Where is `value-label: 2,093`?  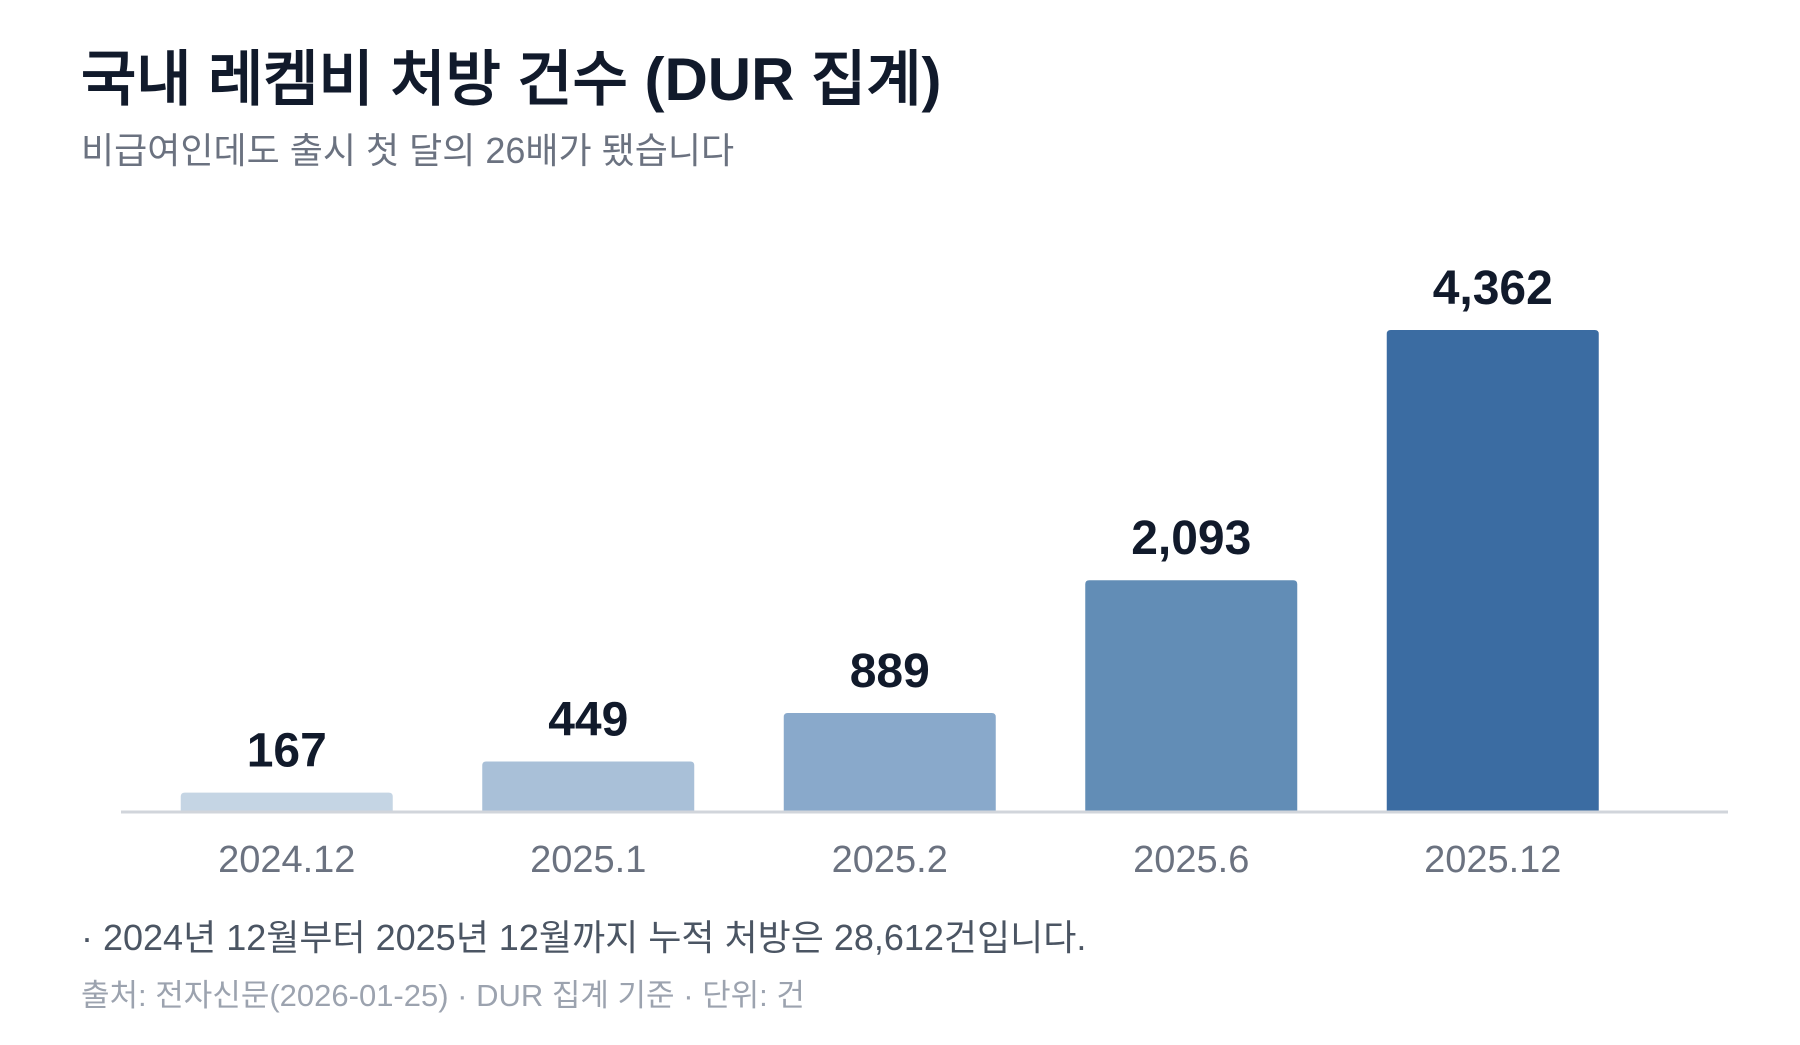 value-label: 2,093 is located at coordinates (1191, 538).